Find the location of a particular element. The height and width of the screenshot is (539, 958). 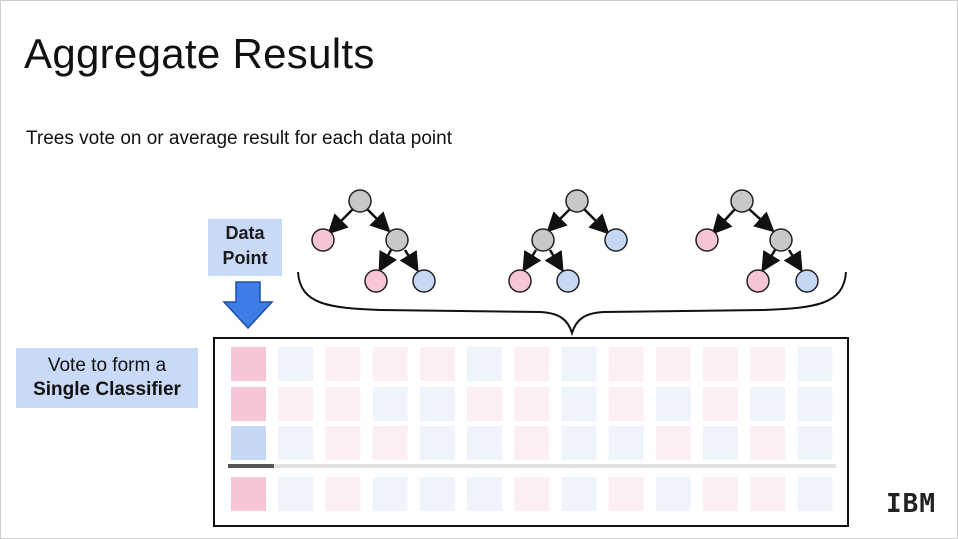

down-arrow-icon is located at coordinates (248, 305).